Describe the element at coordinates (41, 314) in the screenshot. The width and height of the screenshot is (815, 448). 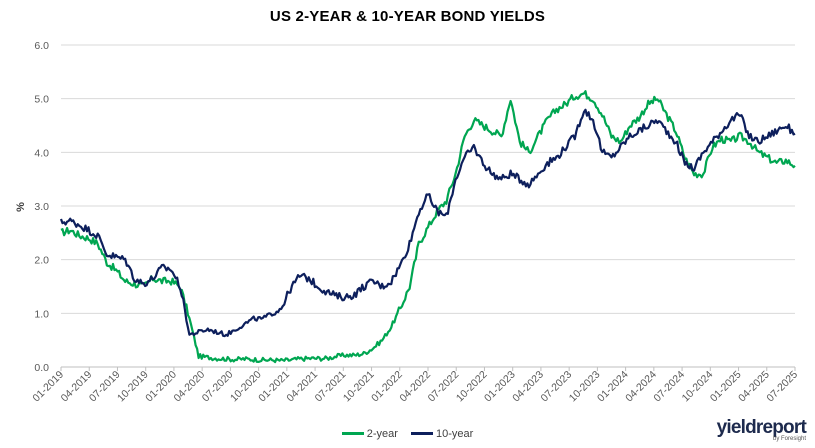
I see `y-tick-label: 1.0` at that location.